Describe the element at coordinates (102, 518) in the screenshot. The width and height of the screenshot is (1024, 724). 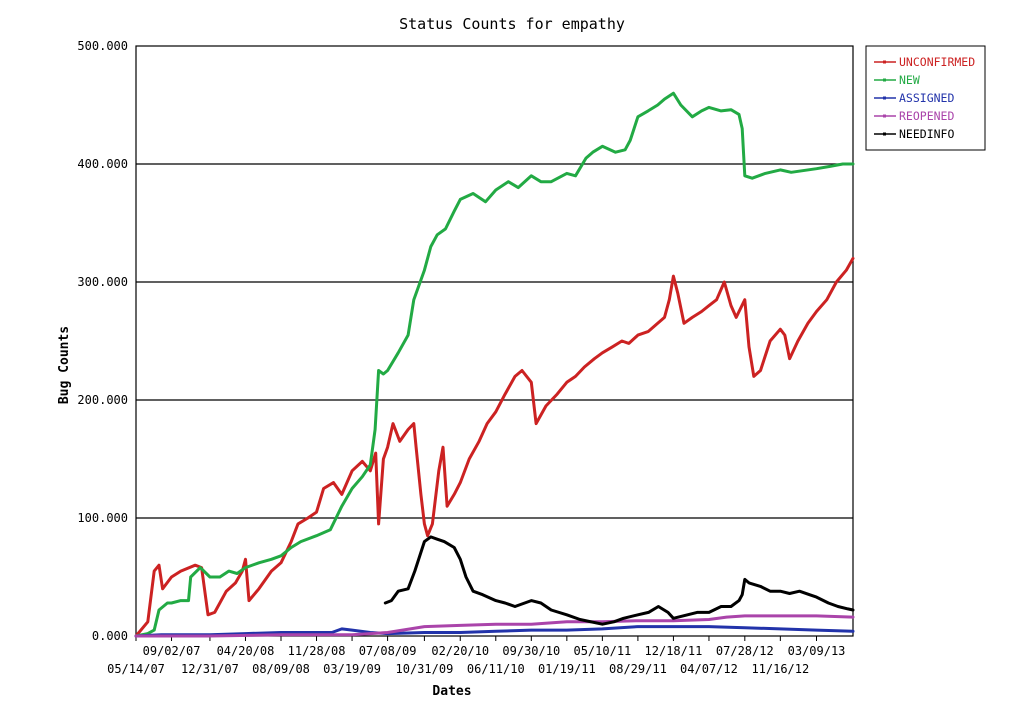
I see `y-tick-label: 100.000` at that location.